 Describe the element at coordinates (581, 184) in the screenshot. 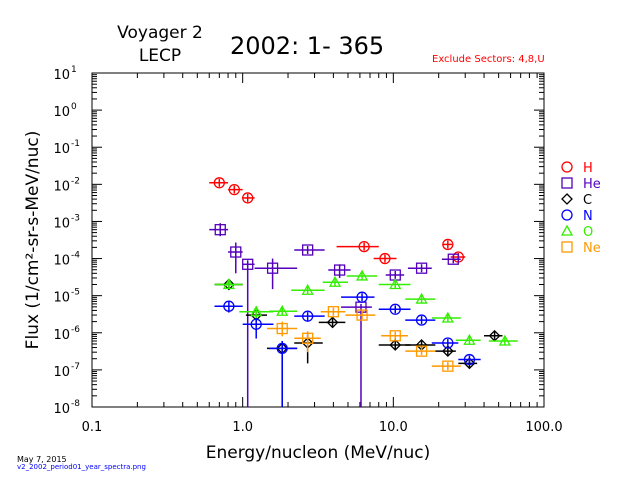

I see `legend-item-He: He` at that location.